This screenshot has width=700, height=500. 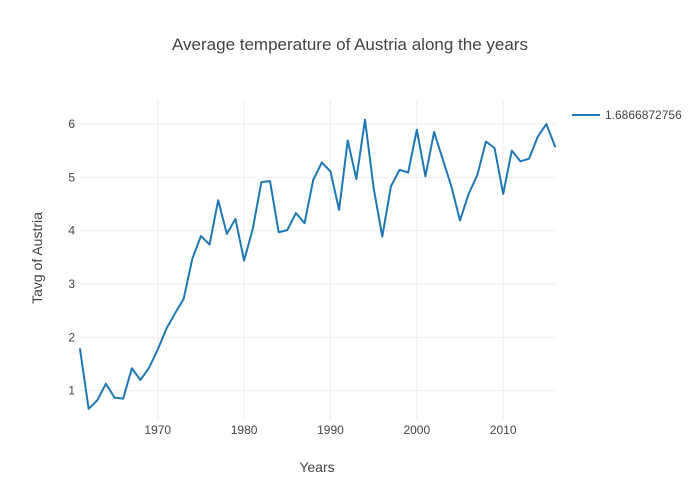 I want to click on y-tick-label: 3, so click(x=71, y=284).